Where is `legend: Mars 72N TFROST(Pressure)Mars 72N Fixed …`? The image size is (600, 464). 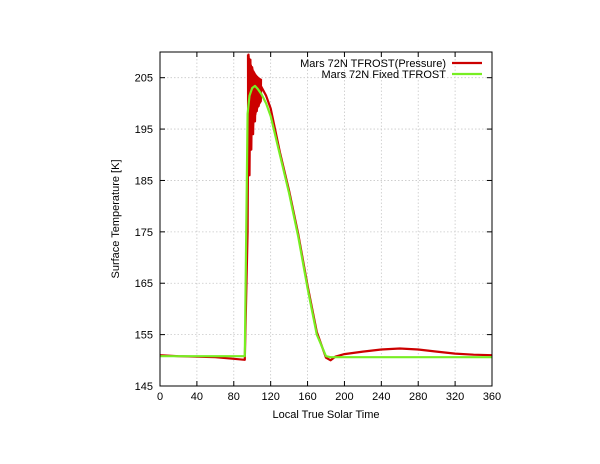 legend: Mars 72N TFROST(Pressure)Mars 72N Fixed … is located at coordinates (391, 69).